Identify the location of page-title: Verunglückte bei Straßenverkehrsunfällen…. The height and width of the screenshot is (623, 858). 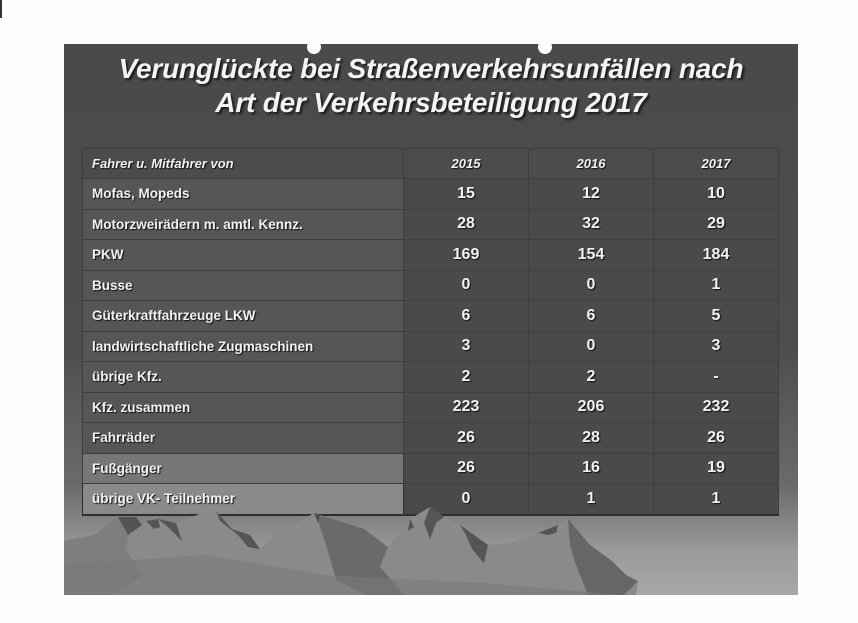
(431, 86).